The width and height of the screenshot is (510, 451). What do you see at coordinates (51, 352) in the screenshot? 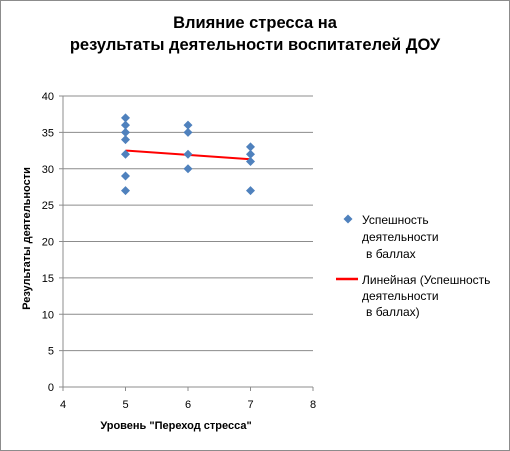
I see `y-tick-label: 5` at bounding box center [51, 352].